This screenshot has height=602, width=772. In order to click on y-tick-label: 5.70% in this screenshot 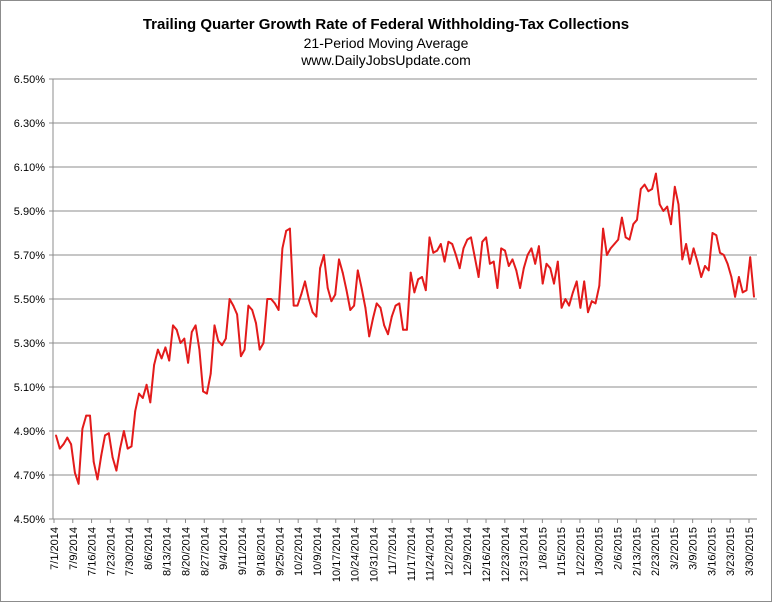, I will do `click(29, 256)`.